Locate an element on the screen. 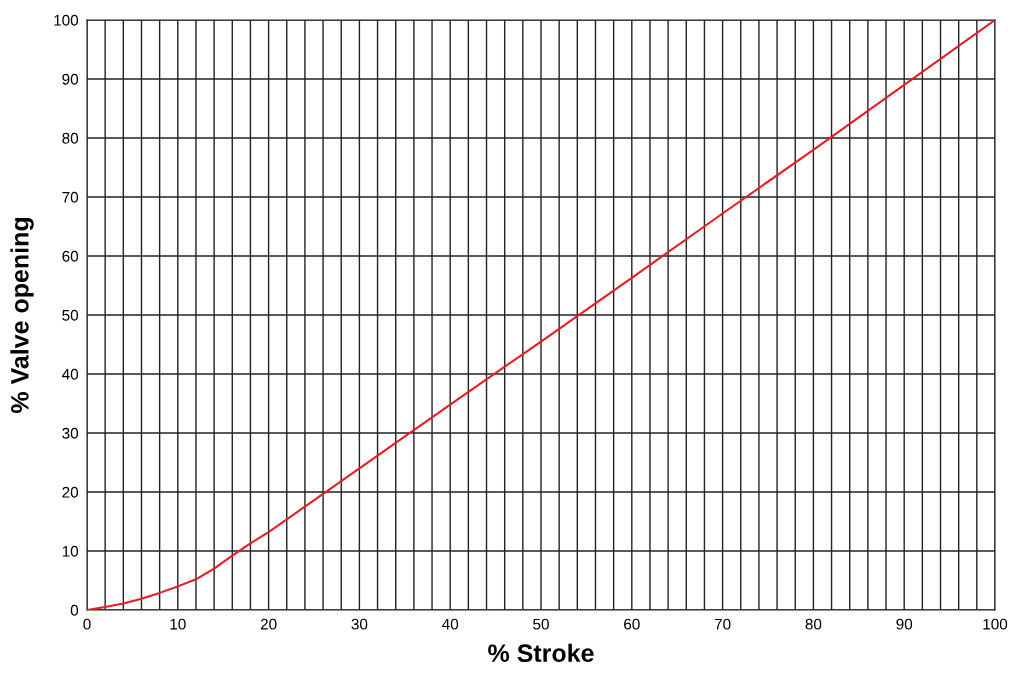 This screenshot has width=1013, height=691. x-tick-label: 10 is located at coordinates (178, 624).